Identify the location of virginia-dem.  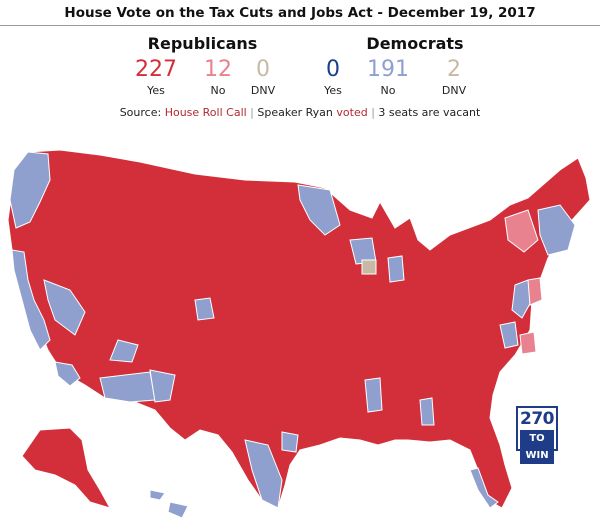
(509, 335).